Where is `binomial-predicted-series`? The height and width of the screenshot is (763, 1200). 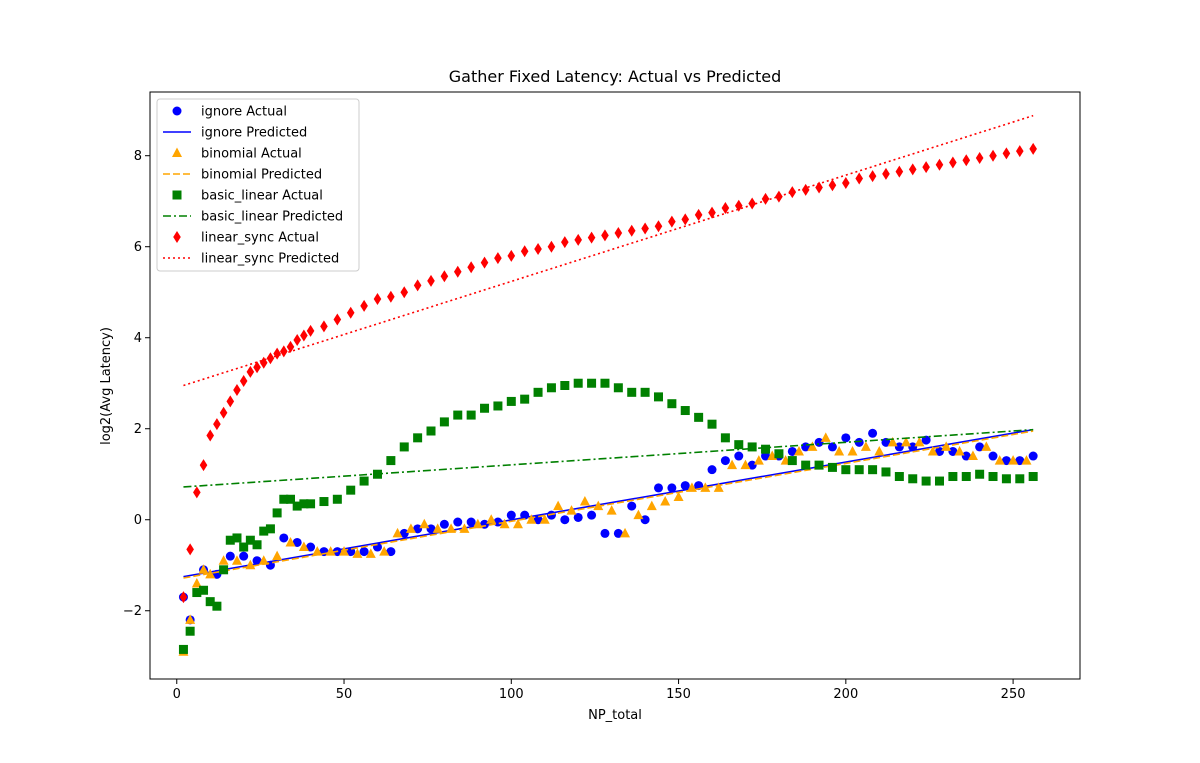
binomial-predicted-series is located at coordinates (608, 504).